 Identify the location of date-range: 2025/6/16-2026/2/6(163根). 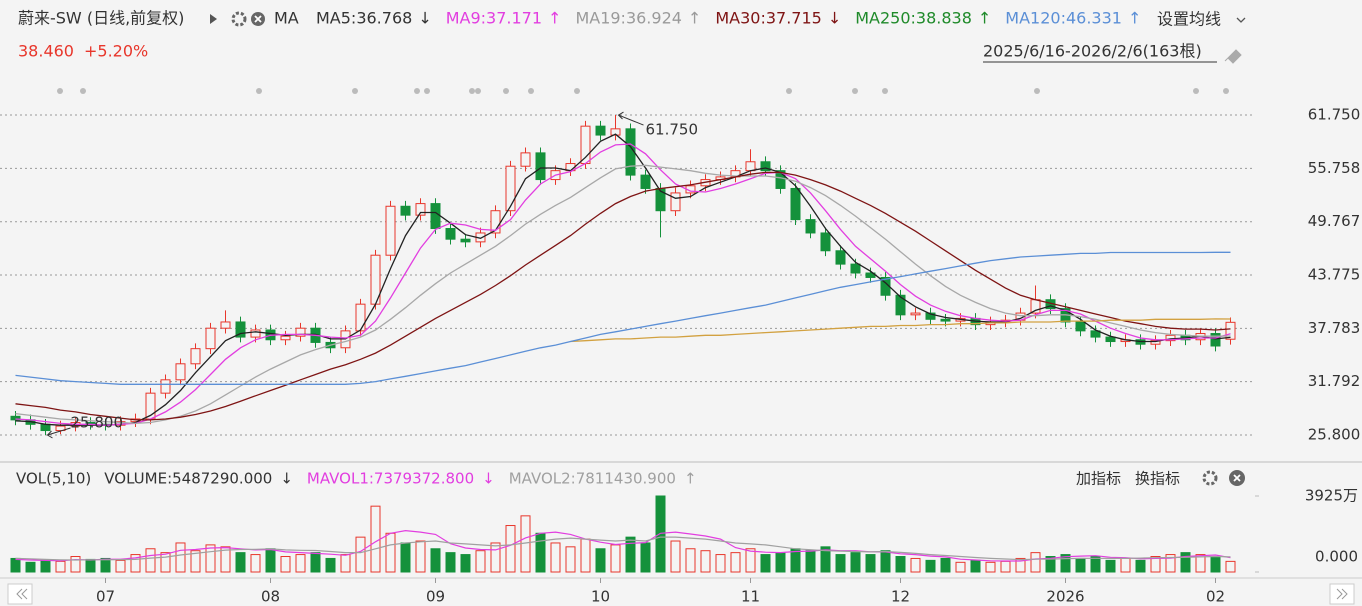
(1092, 51).